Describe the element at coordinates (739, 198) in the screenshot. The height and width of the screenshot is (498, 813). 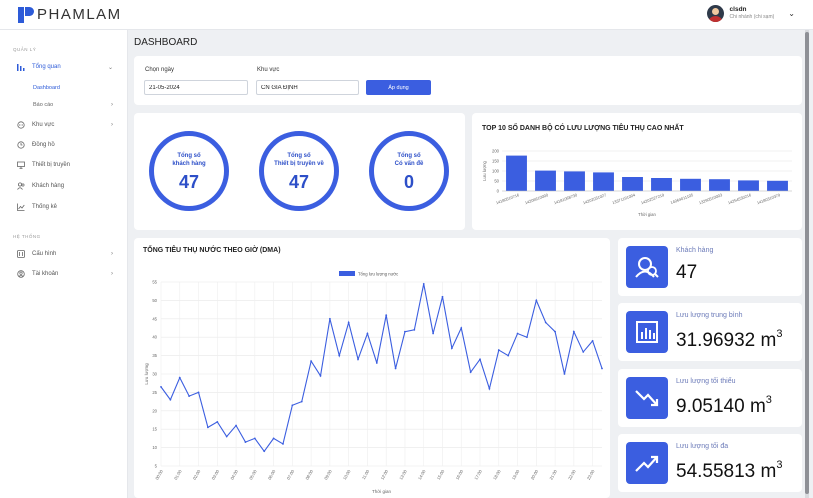
I see `x-tick-label: 14254530216` at that location.